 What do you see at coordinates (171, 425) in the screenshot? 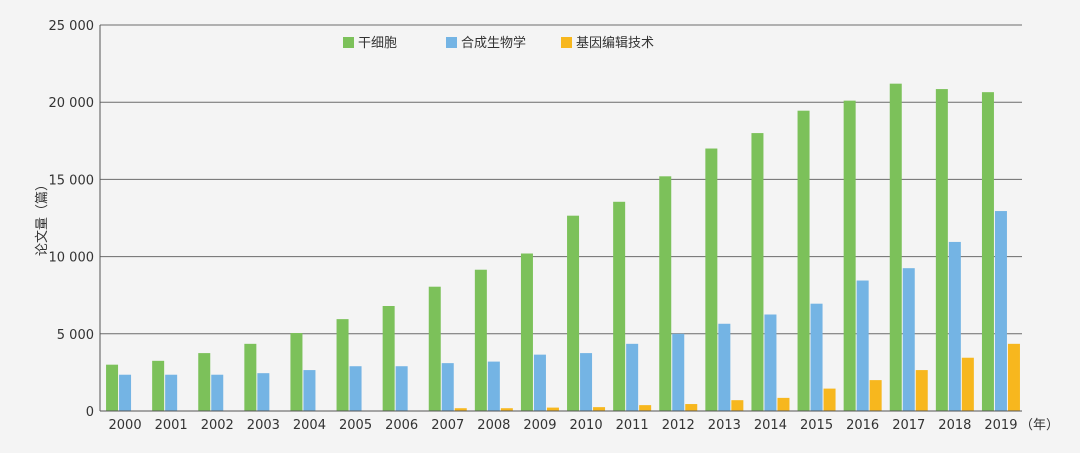
I see `x-tick-label: 2001` at bounding box center [171, 425].